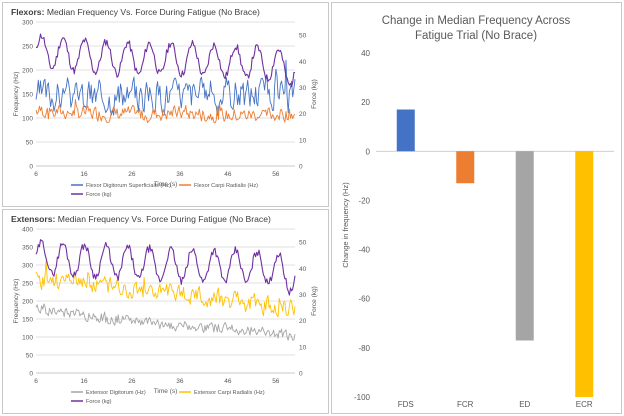 The height and width of the screenshot is (416, 624). Describe the element at coordinates (27, 230) in the screenshot. I see `y-tick-label: 400` at that location.